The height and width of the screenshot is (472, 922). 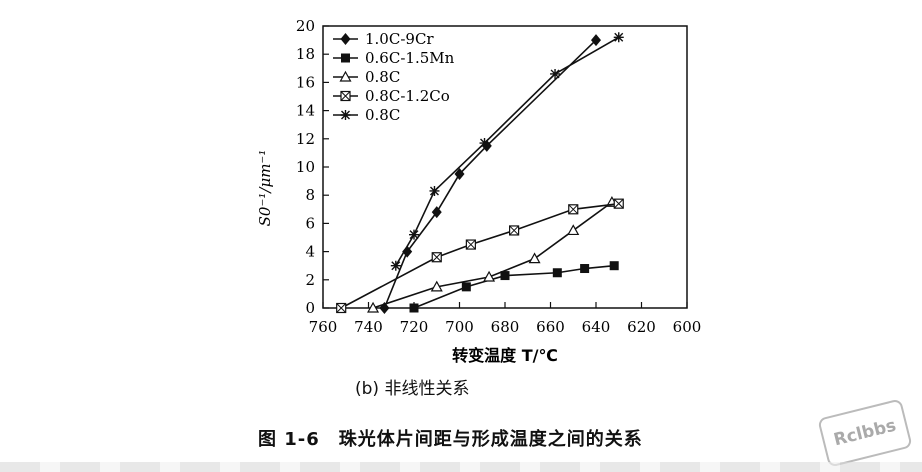 I want to click on figure-caption: 图 1-6 珠光体片间距与形成温度之间的关系, so click(x=450, y=439).